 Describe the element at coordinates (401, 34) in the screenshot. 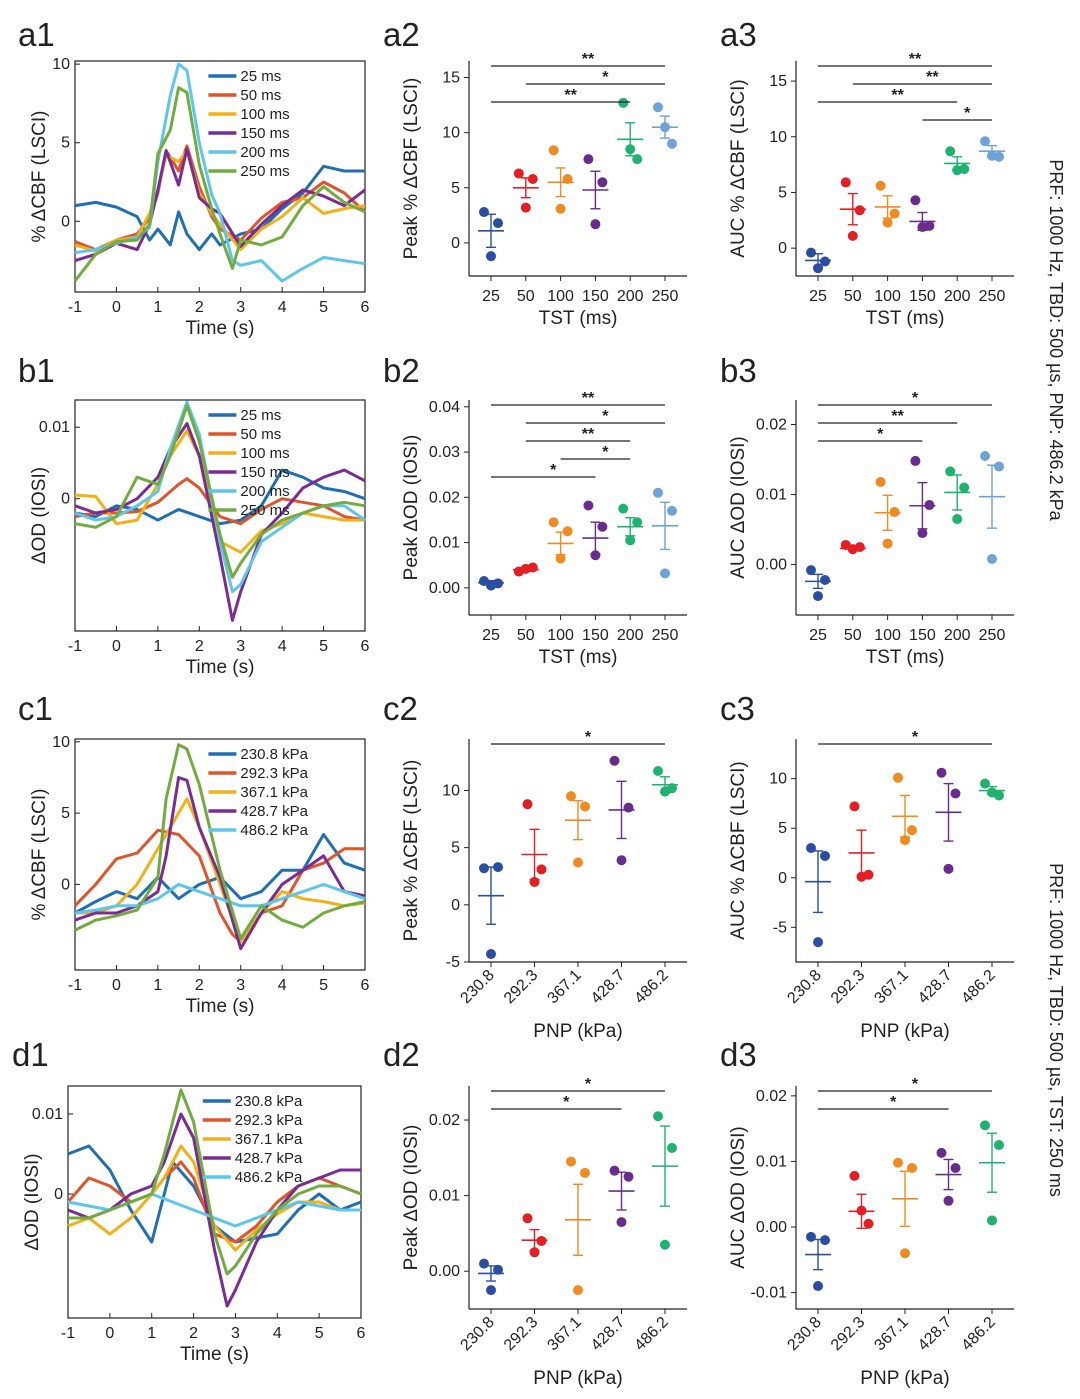

I see `panel-label-a2: a2` at that location.